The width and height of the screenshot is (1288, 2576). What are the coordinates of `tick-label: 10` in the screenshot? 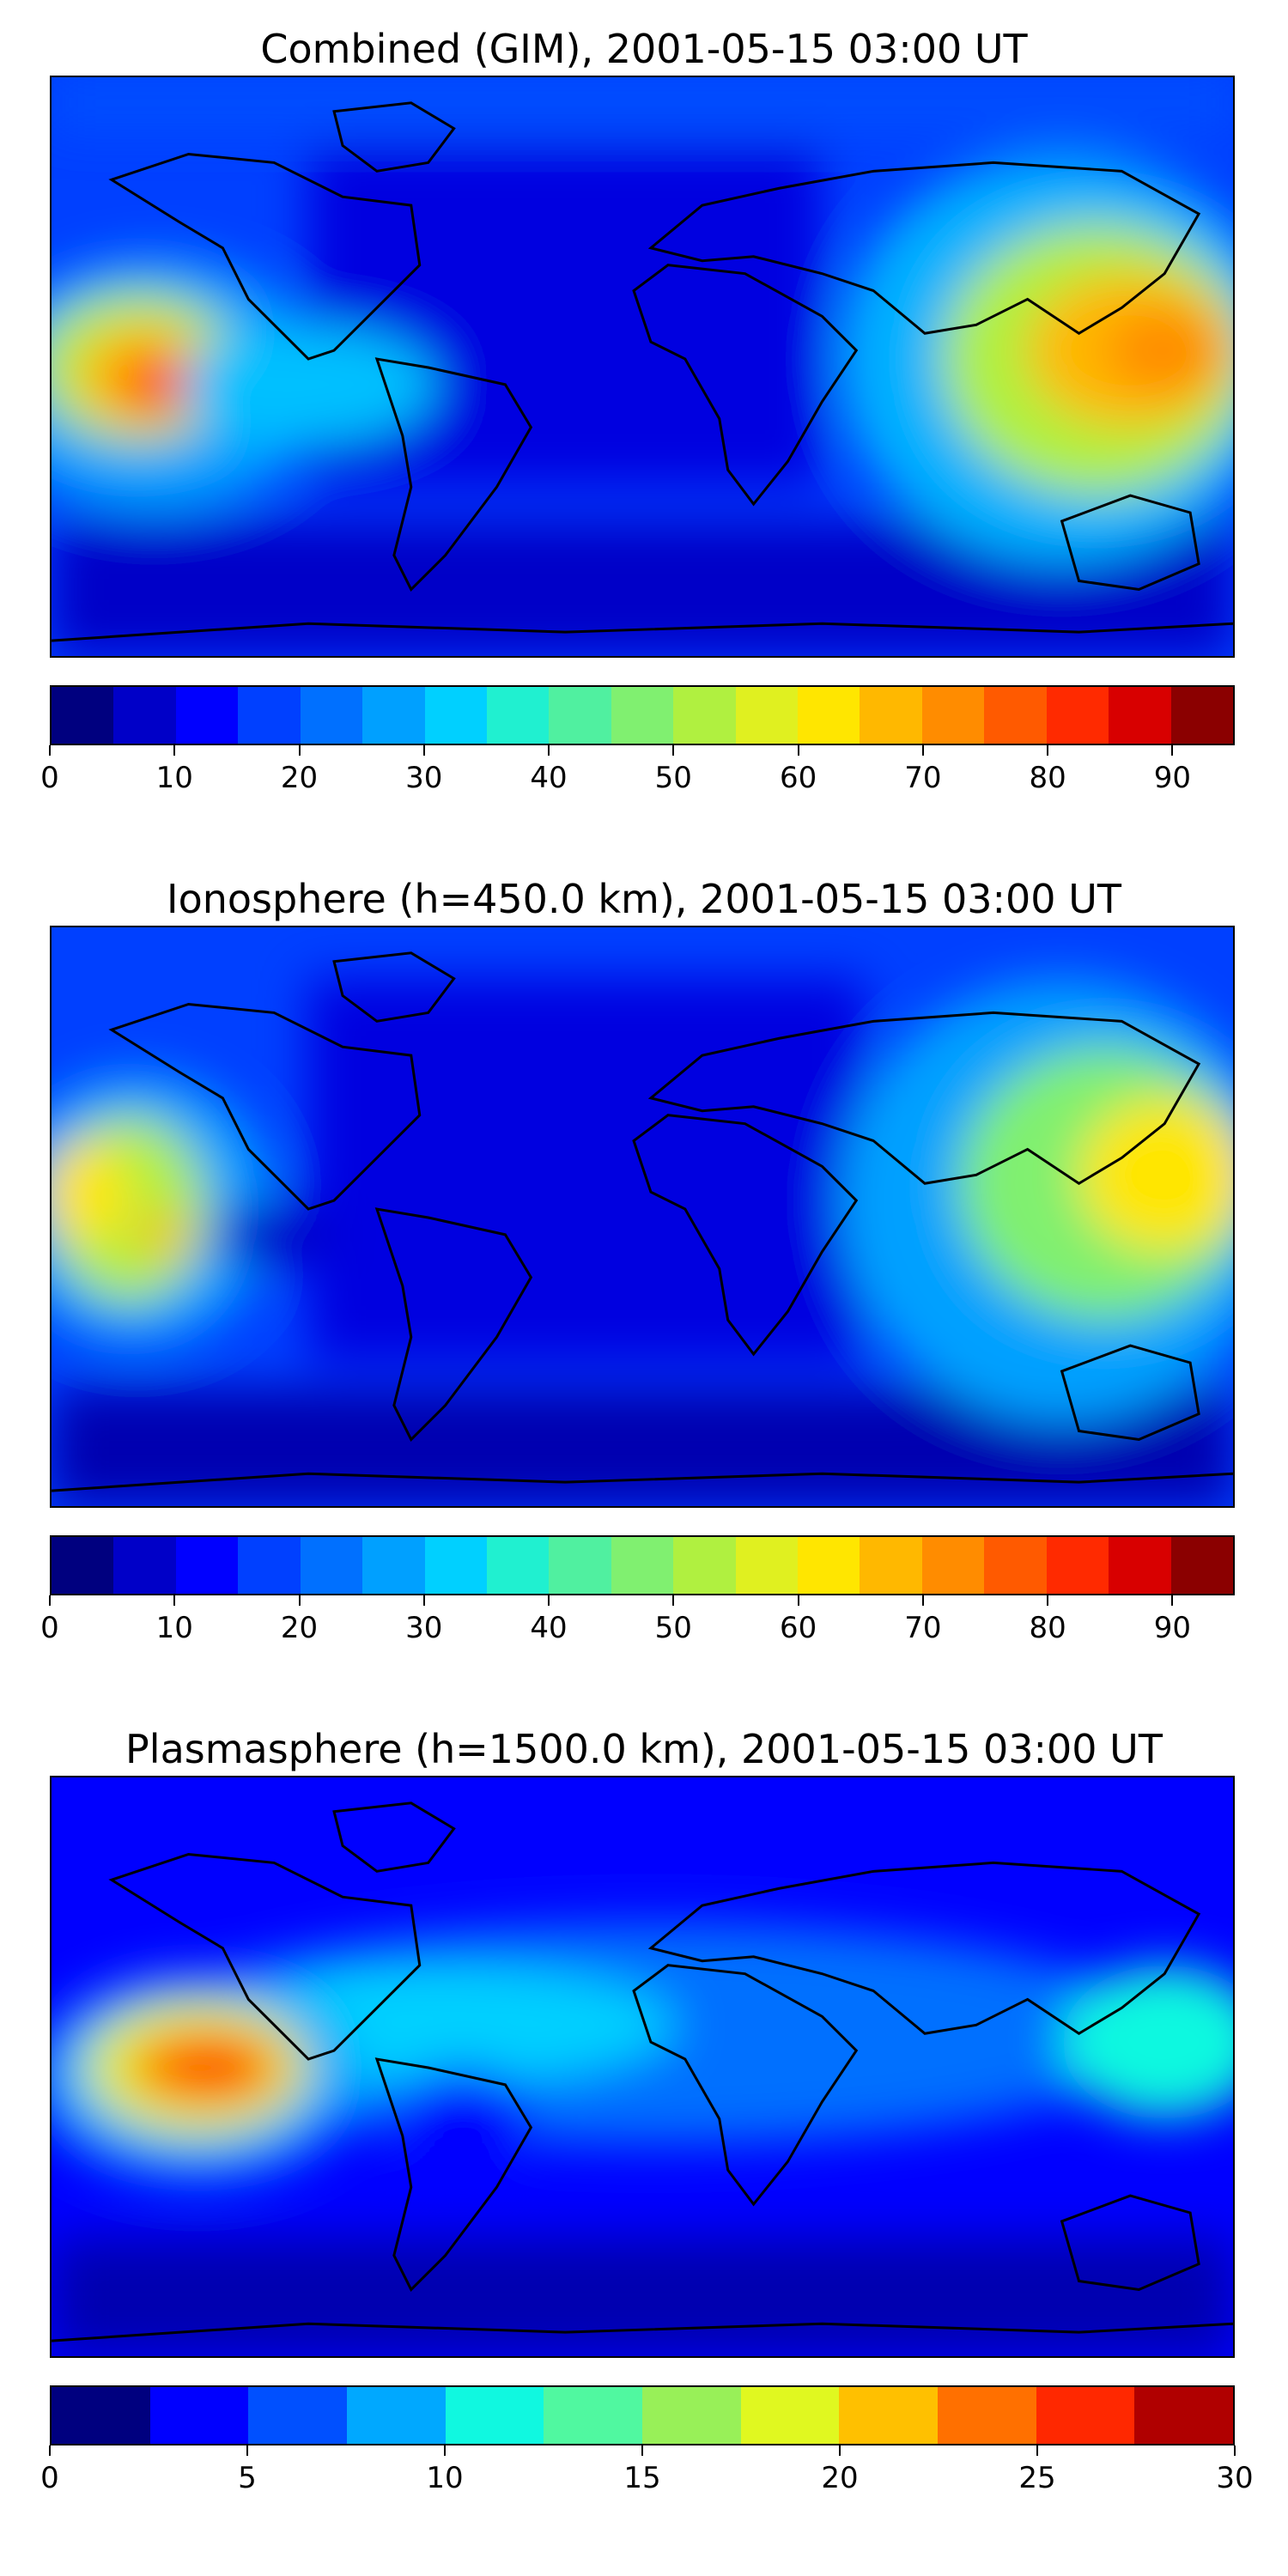 It's located at (174, 1628).